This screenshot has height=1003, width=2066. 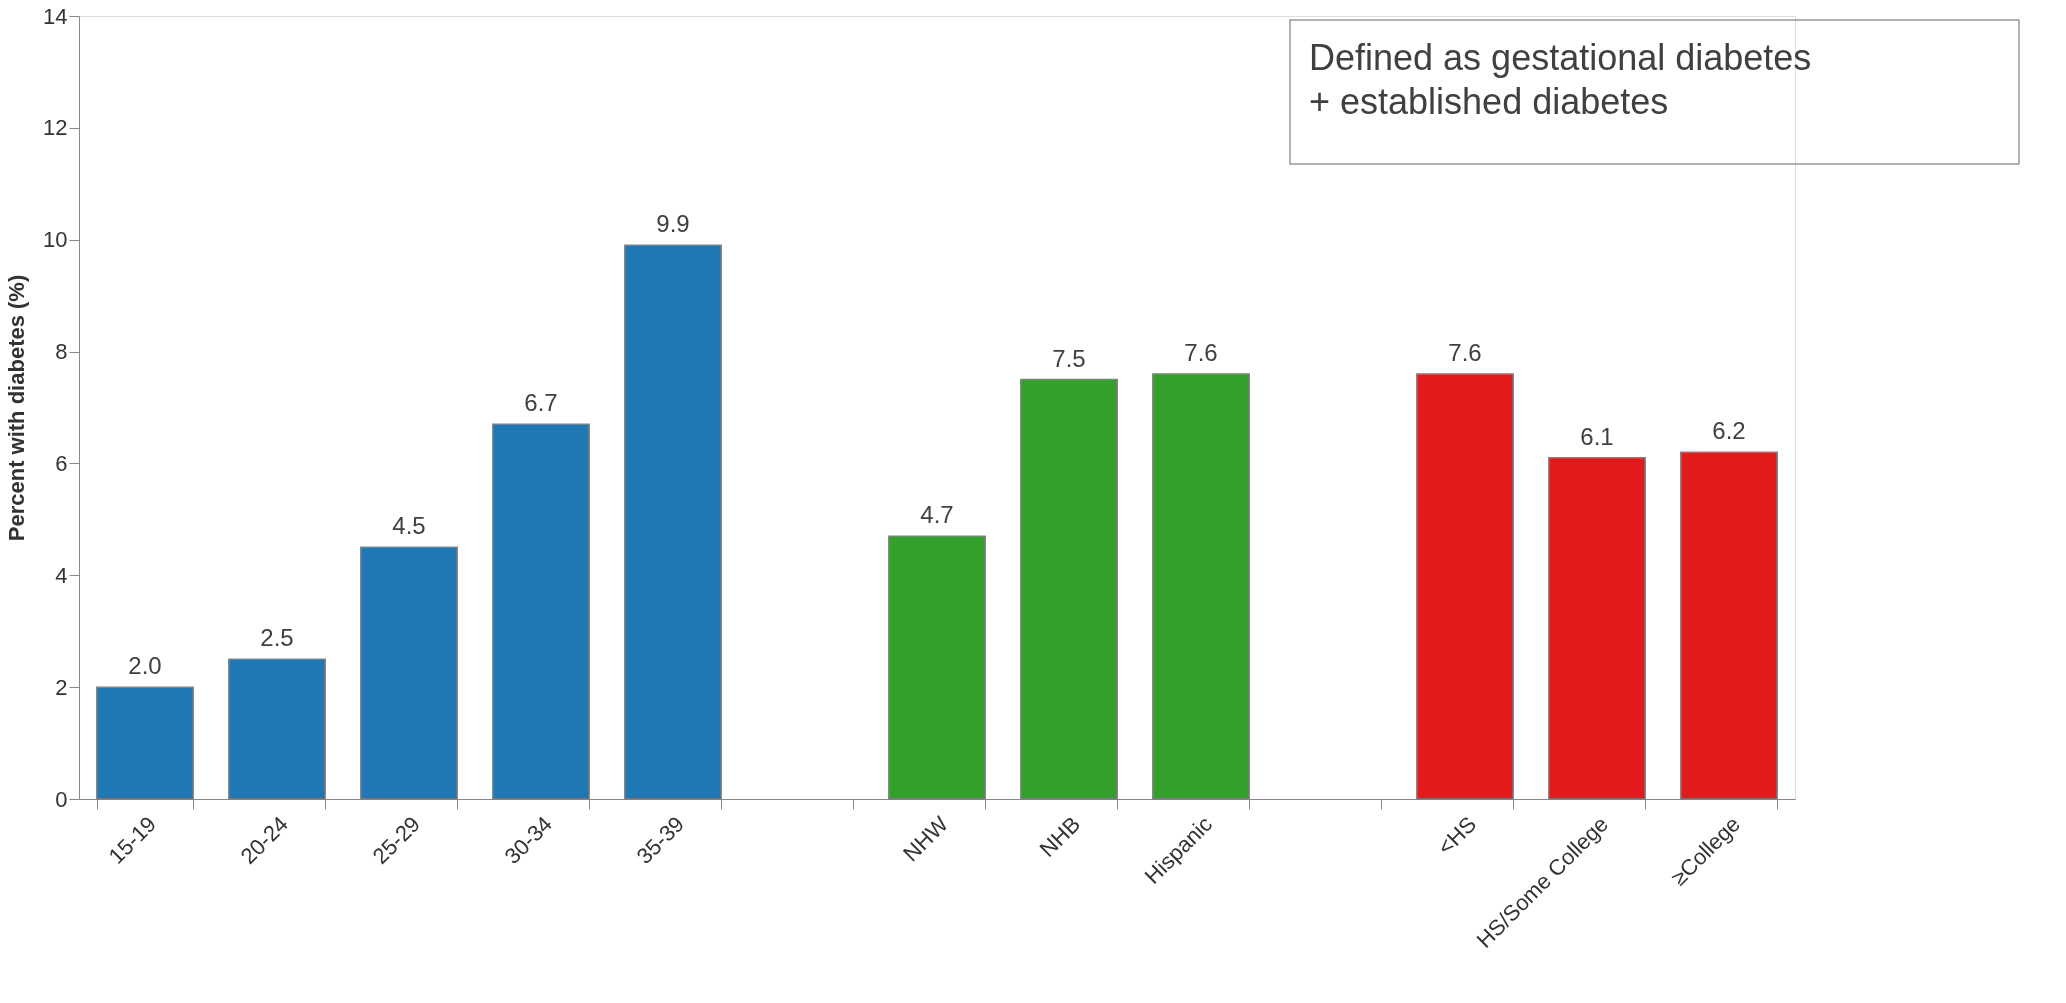 What do you see at coordinates (673, 224) in the screenshot?
I see `data-label: 9.9` at bounding box center [673, 224].